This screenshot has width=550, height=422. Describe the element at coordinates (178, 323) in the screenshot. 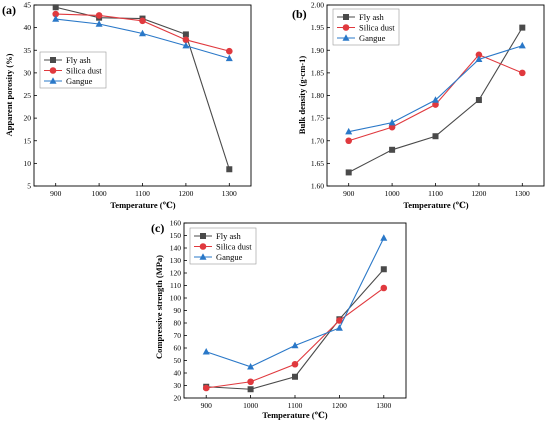

I see `y-tick-label: 80` at that location.